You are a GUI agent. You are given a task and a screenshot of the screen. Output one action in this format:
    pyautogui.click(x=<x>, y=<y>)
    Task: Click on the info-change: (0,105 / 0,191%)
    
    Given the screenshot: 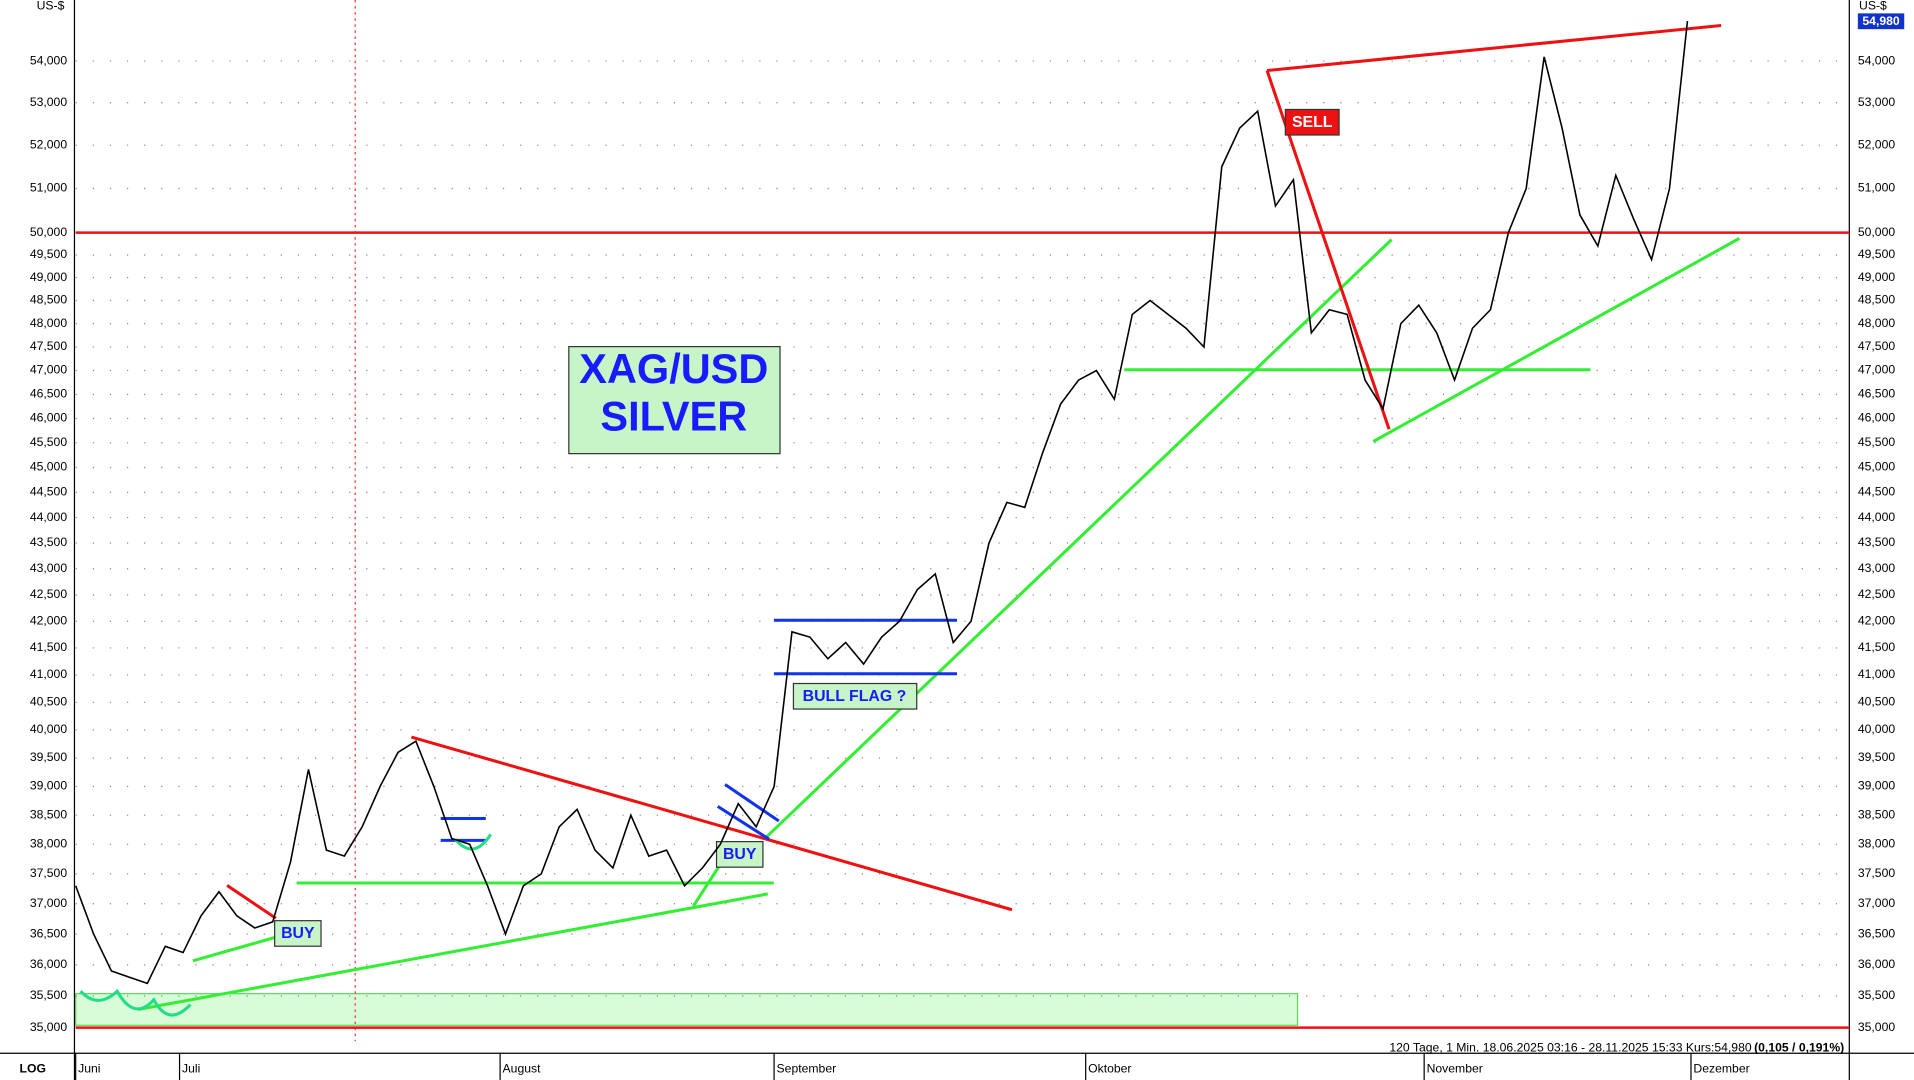 What is the action you would take?
    pyautogui.click(x=1799, y=1048)
    